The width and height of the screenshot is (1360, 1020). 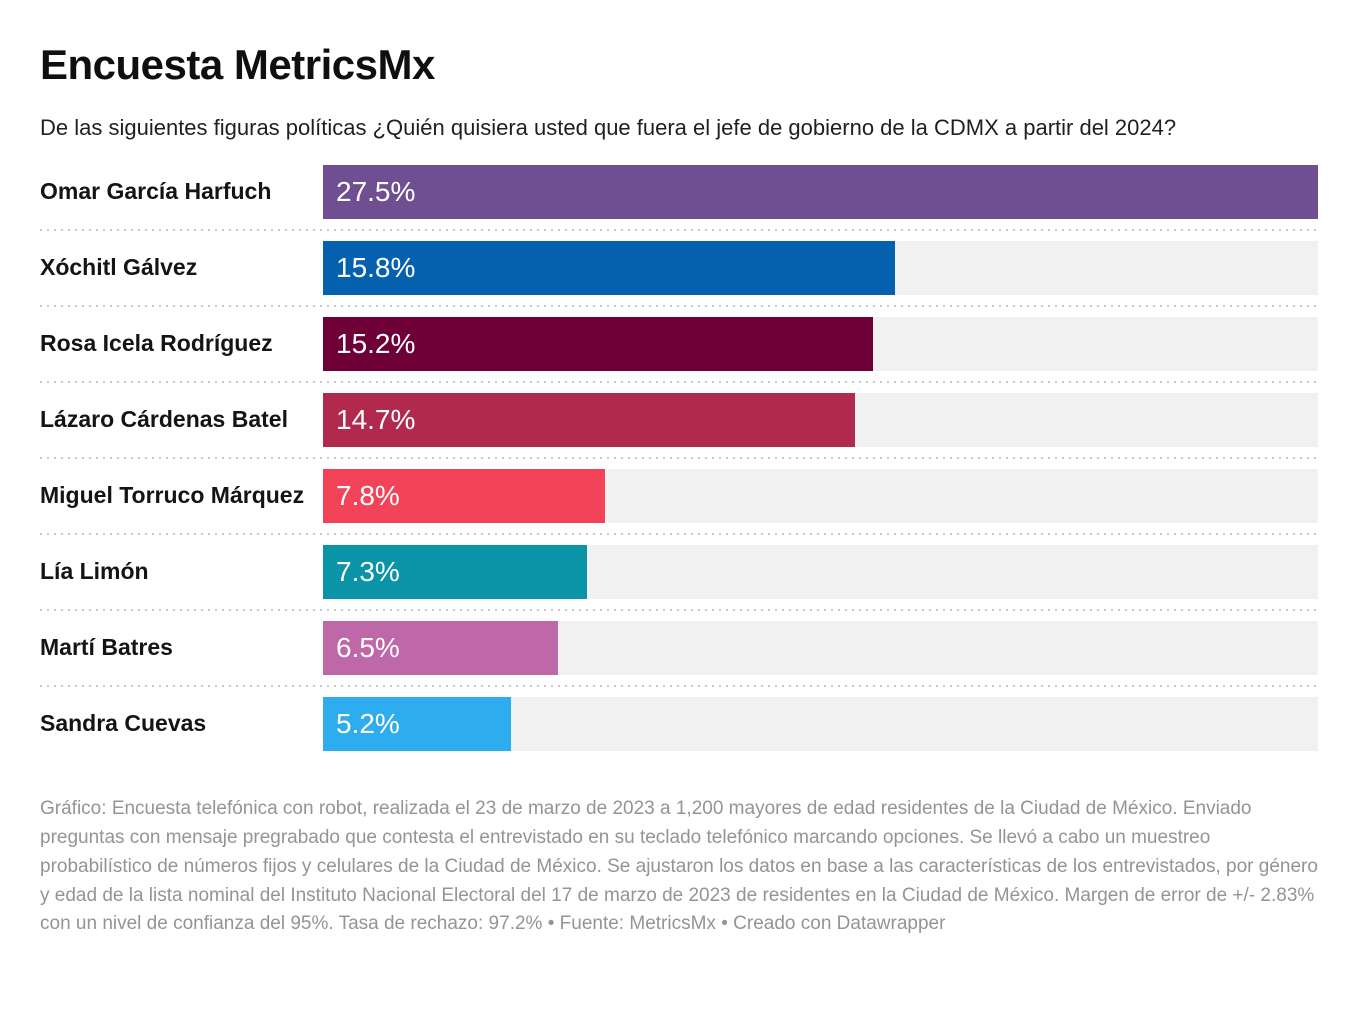 I want to click on bar: 7.3%, so click(x=455, y=571).